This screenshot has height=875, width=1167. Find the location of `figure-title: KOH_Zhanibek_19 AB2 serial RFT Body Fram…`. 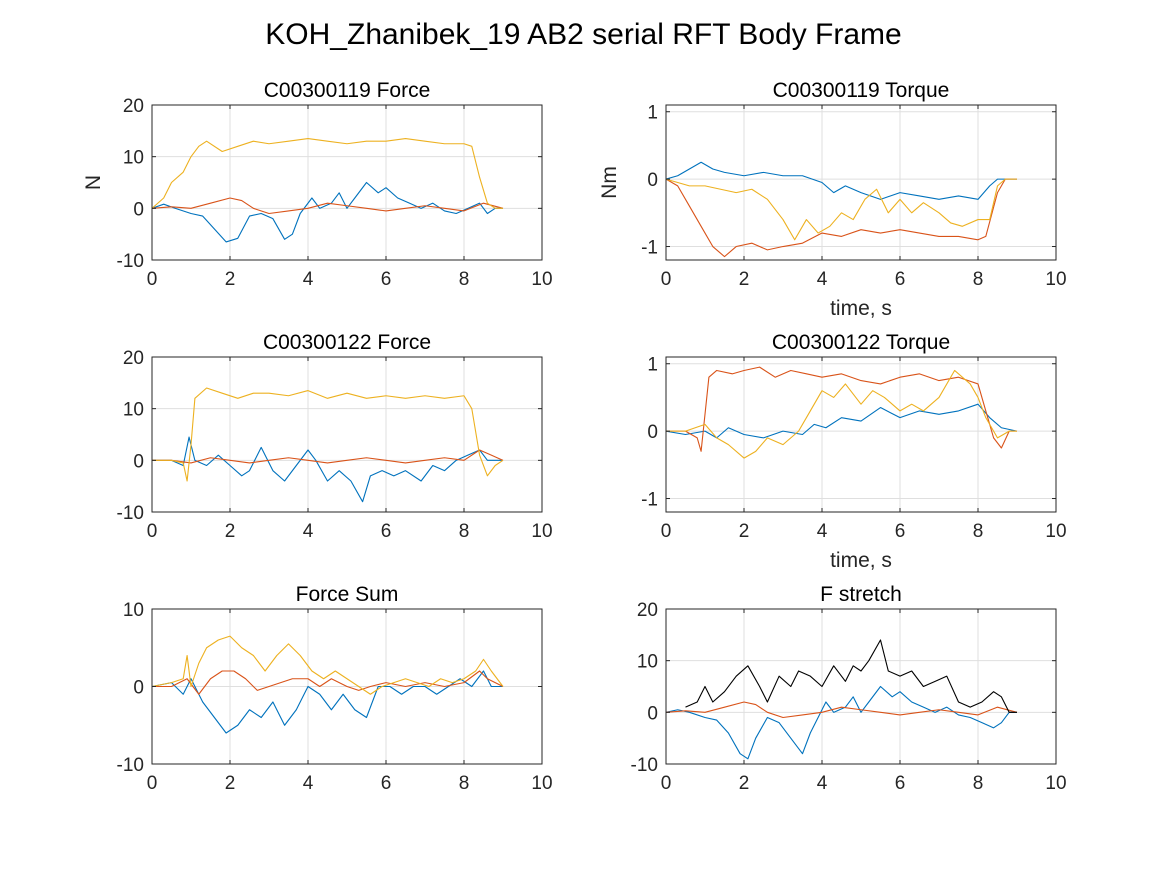

figure-title: KOH_Zhanibek_19 AB2 serial RFT Body Fram… is located at coordinates (583, 34).